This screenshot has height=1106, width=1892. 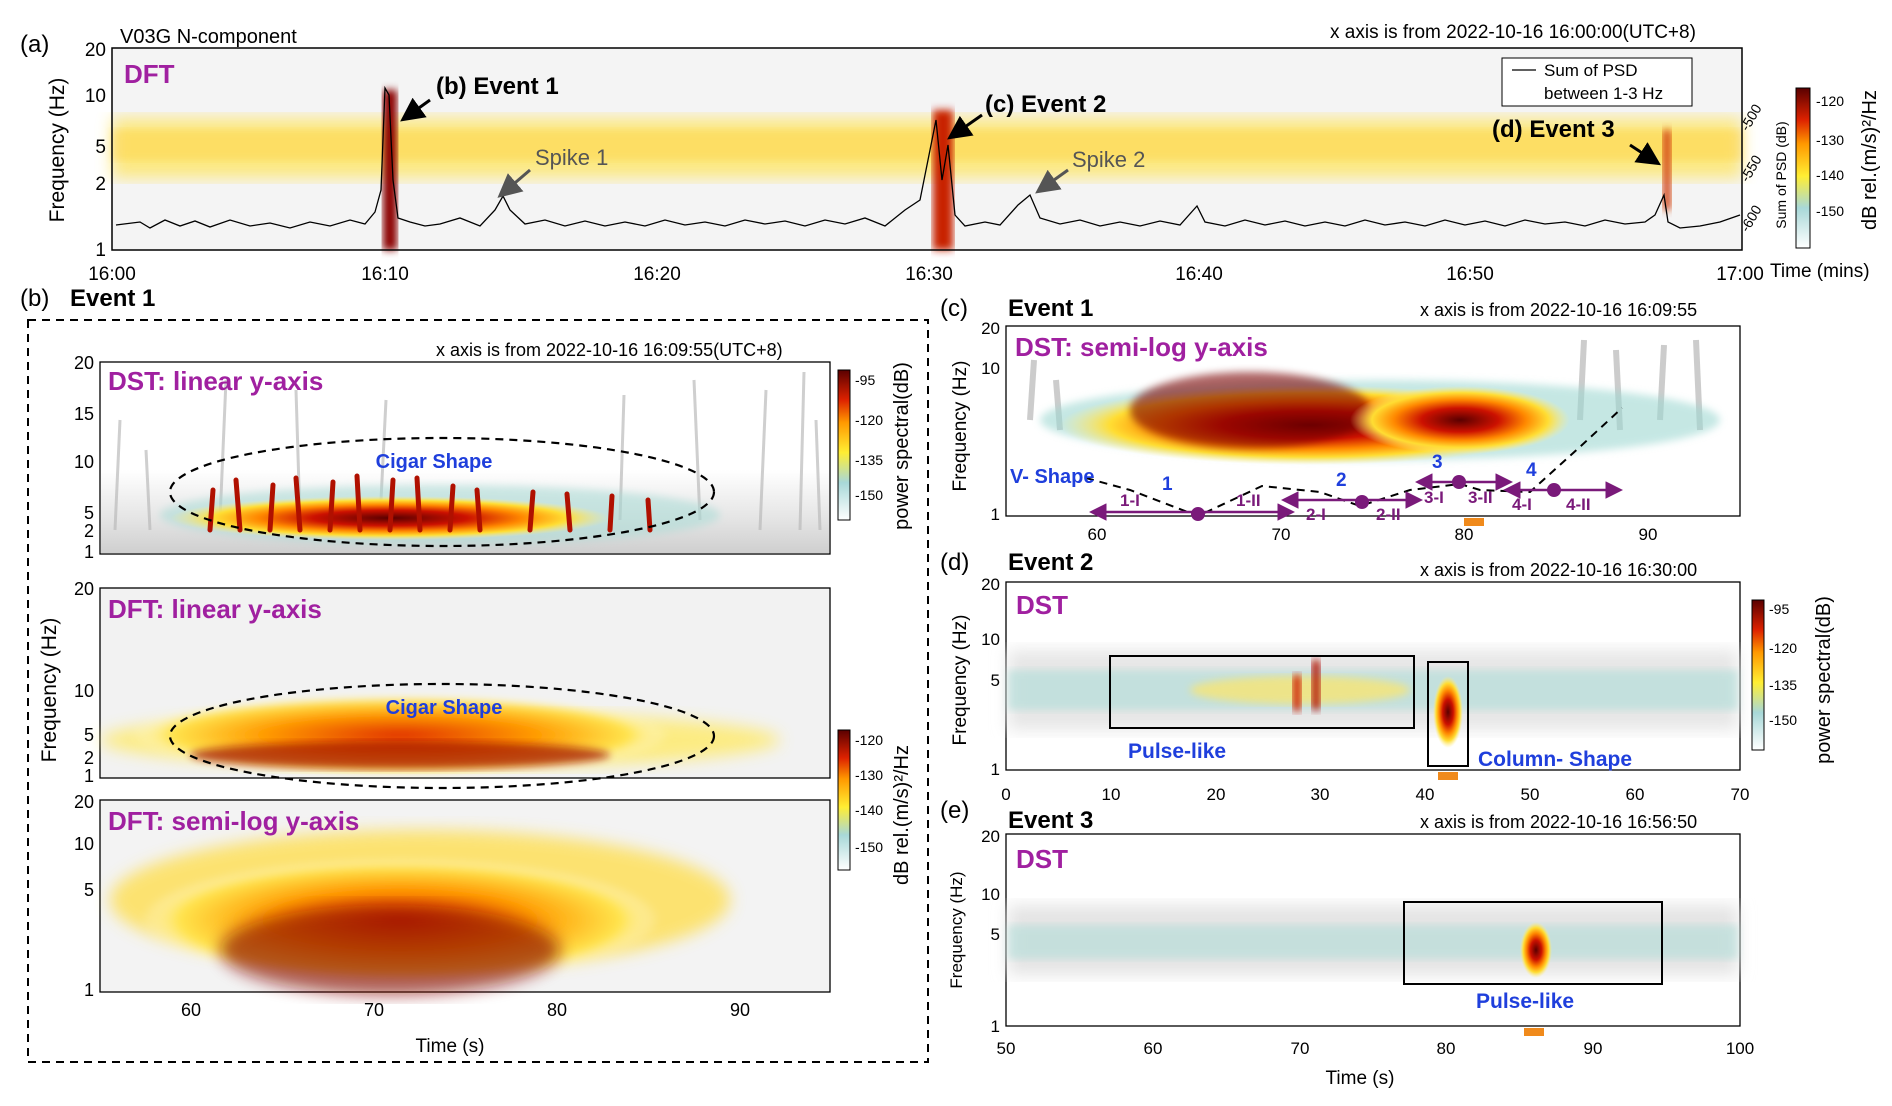 What do you see at coordinates (1388, 514) in the screenshot?
I see `c-seg-2ii: 2-II` at bounding box center [1388, 514].